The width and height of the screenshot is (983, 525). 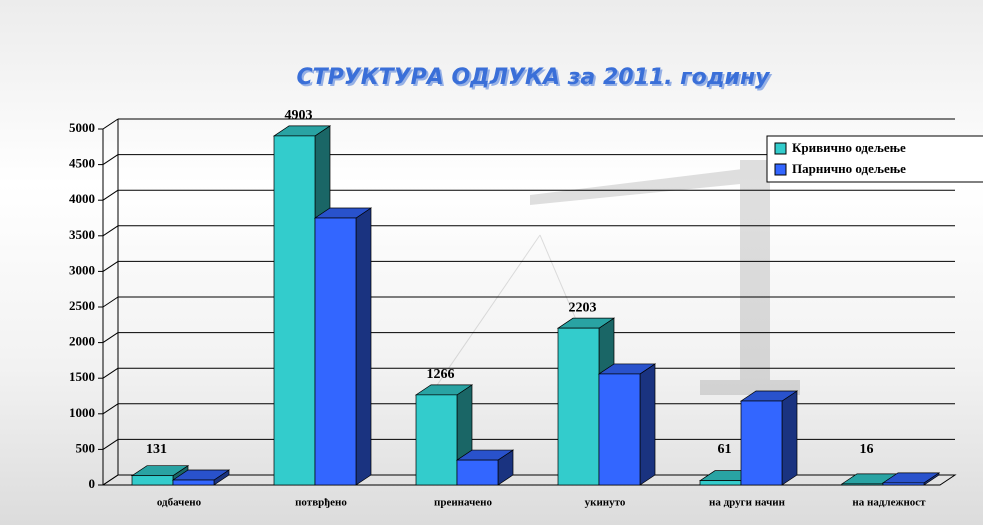 What do you see at coordinates (747, 503) in the screenshot?
I see `x-tick-label: на други начин` at bounding box center [747, 503].